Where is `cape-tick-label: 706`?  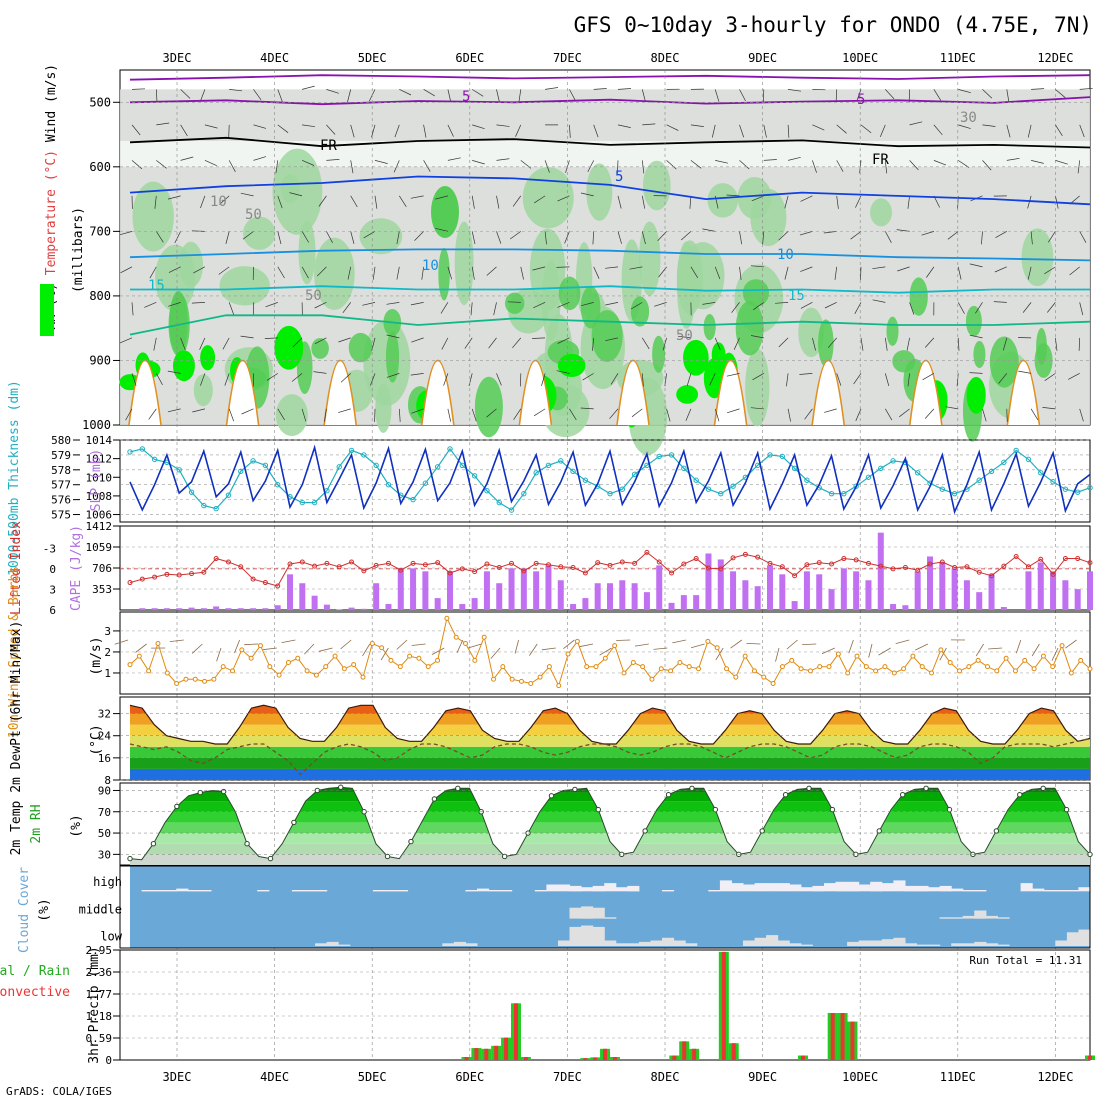 cape-tick-label: 706 is located at coordinates (102, 568).